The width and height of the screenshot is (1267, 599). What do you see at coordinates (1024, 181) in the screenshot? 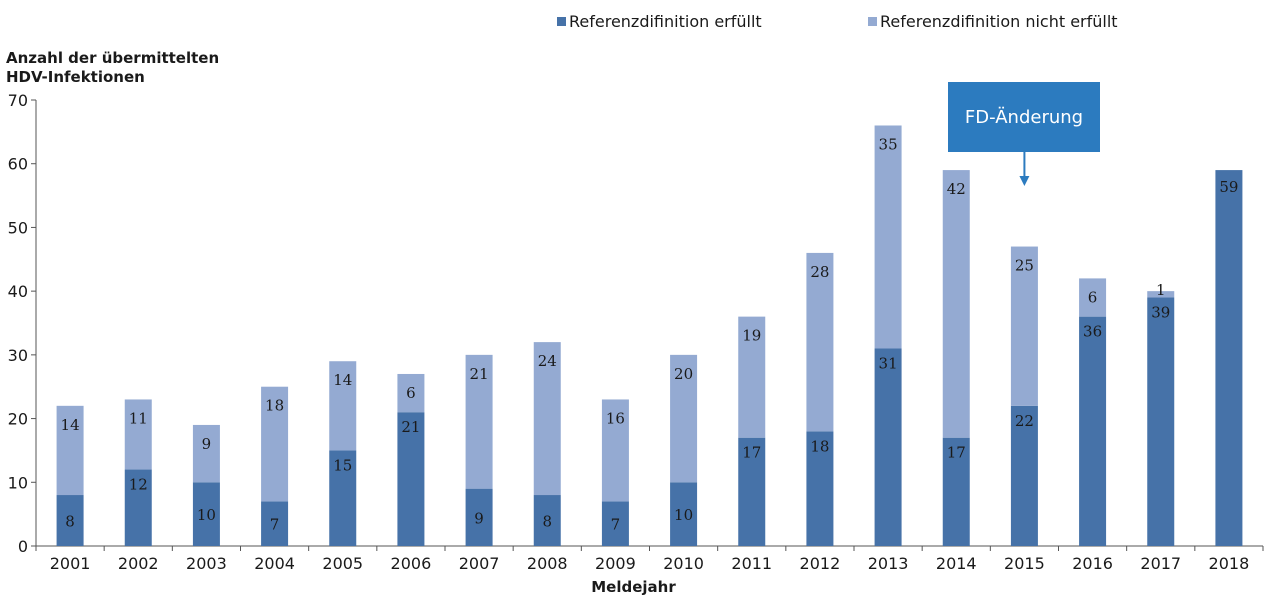
I see `annotation-arrow-head` at bounding box center [1024, 181].